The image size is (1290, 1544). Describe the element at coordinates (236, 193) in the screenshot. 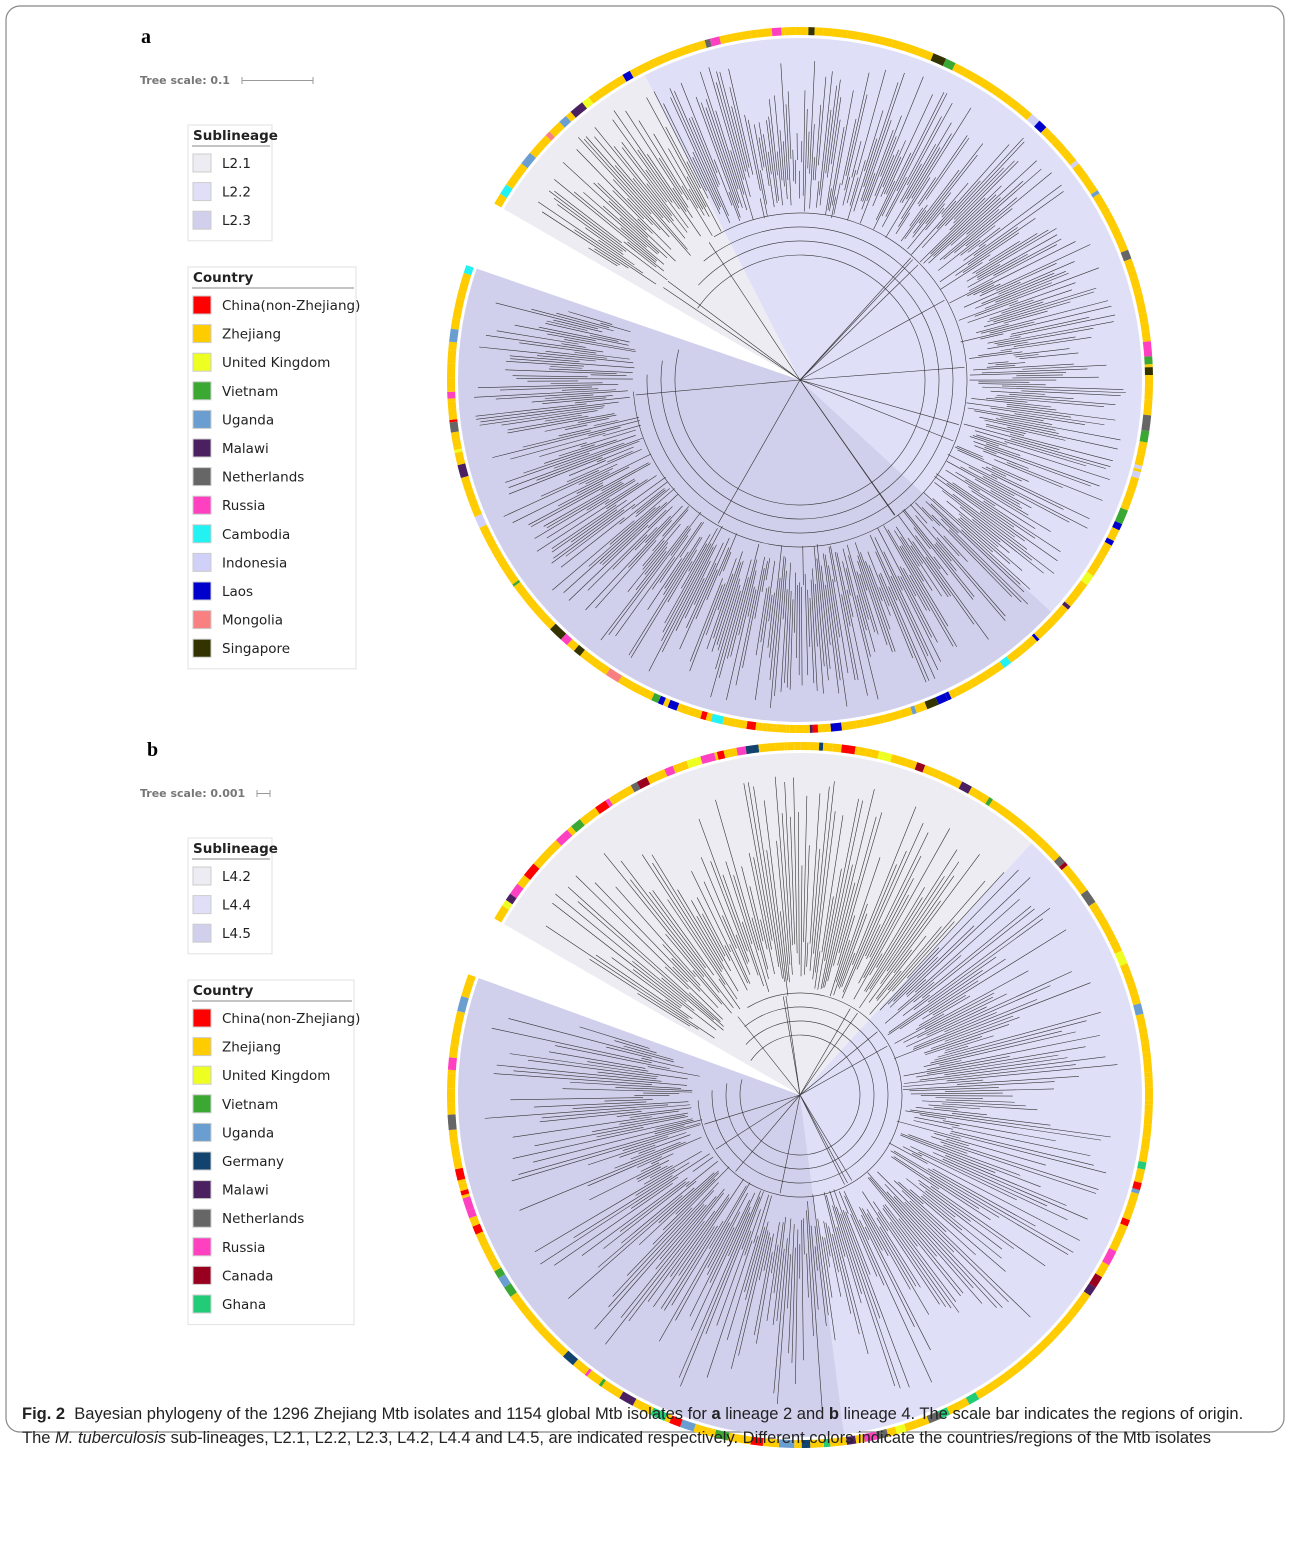

I see `legend-label: L2.2` at that location.